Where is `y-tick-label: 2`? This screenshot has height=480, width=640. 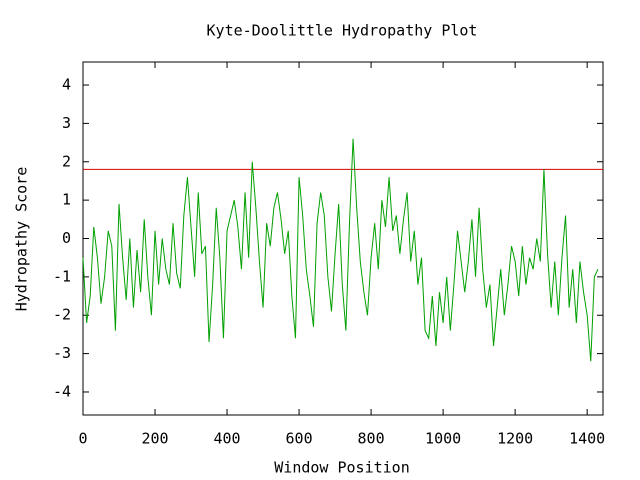 y-tick-label: 2 is located at coordinates (66, 161).